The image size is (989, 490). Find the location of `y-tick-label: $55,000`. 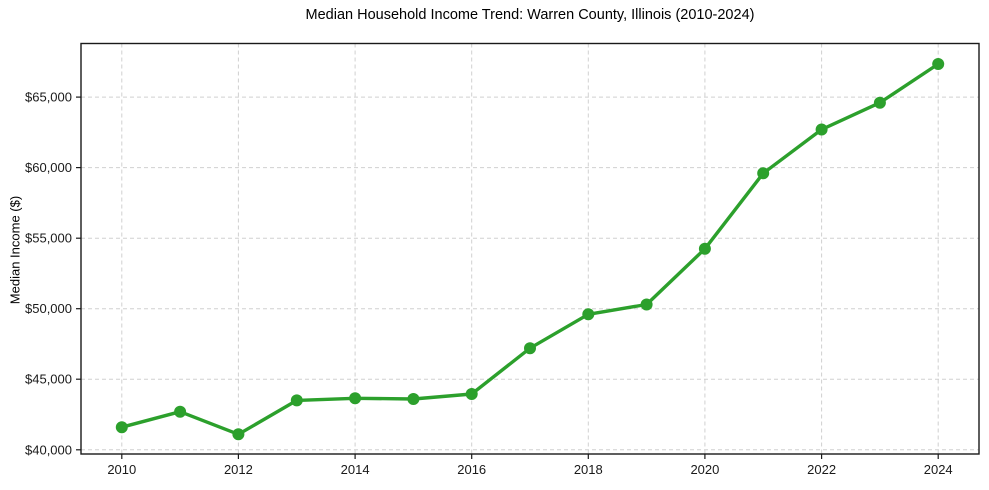

y-tick-label: $55,000 is located at coordinates (48, 238).